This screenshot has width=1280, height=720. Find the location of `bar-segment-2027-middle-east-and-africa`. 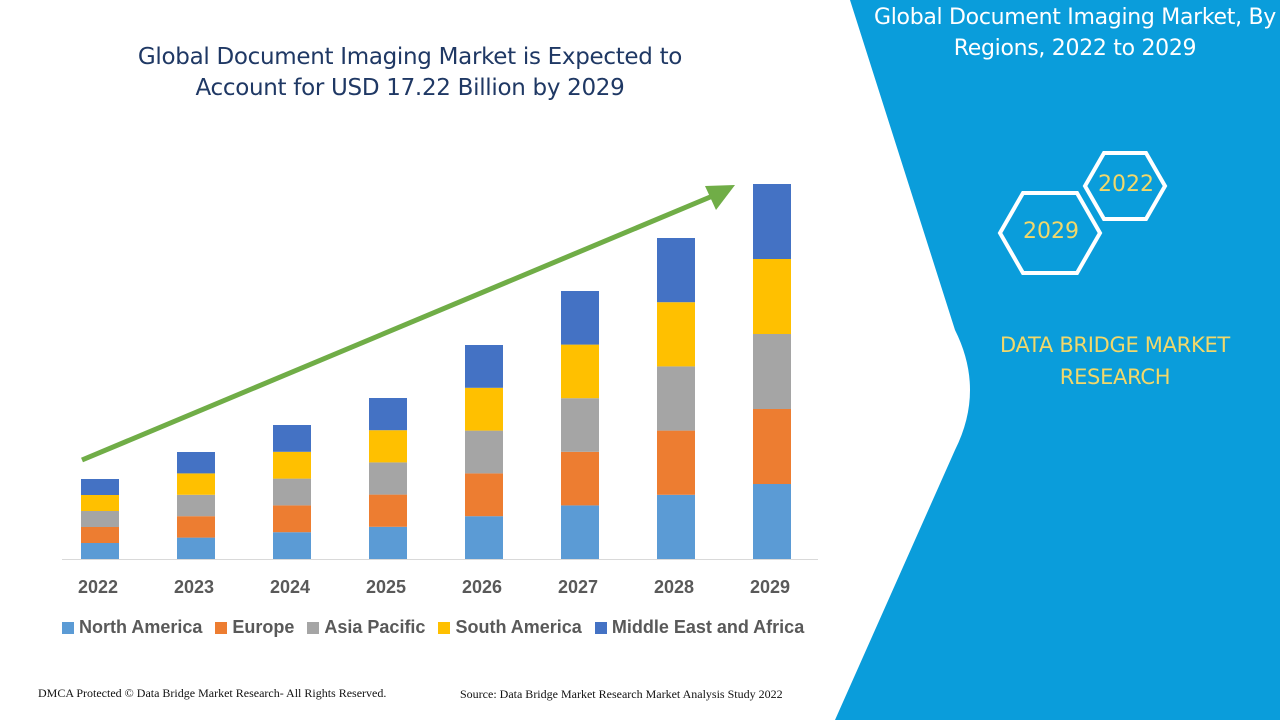

bar-segment-2027-middle-east-and-africa is located at coordinates (580, 318).